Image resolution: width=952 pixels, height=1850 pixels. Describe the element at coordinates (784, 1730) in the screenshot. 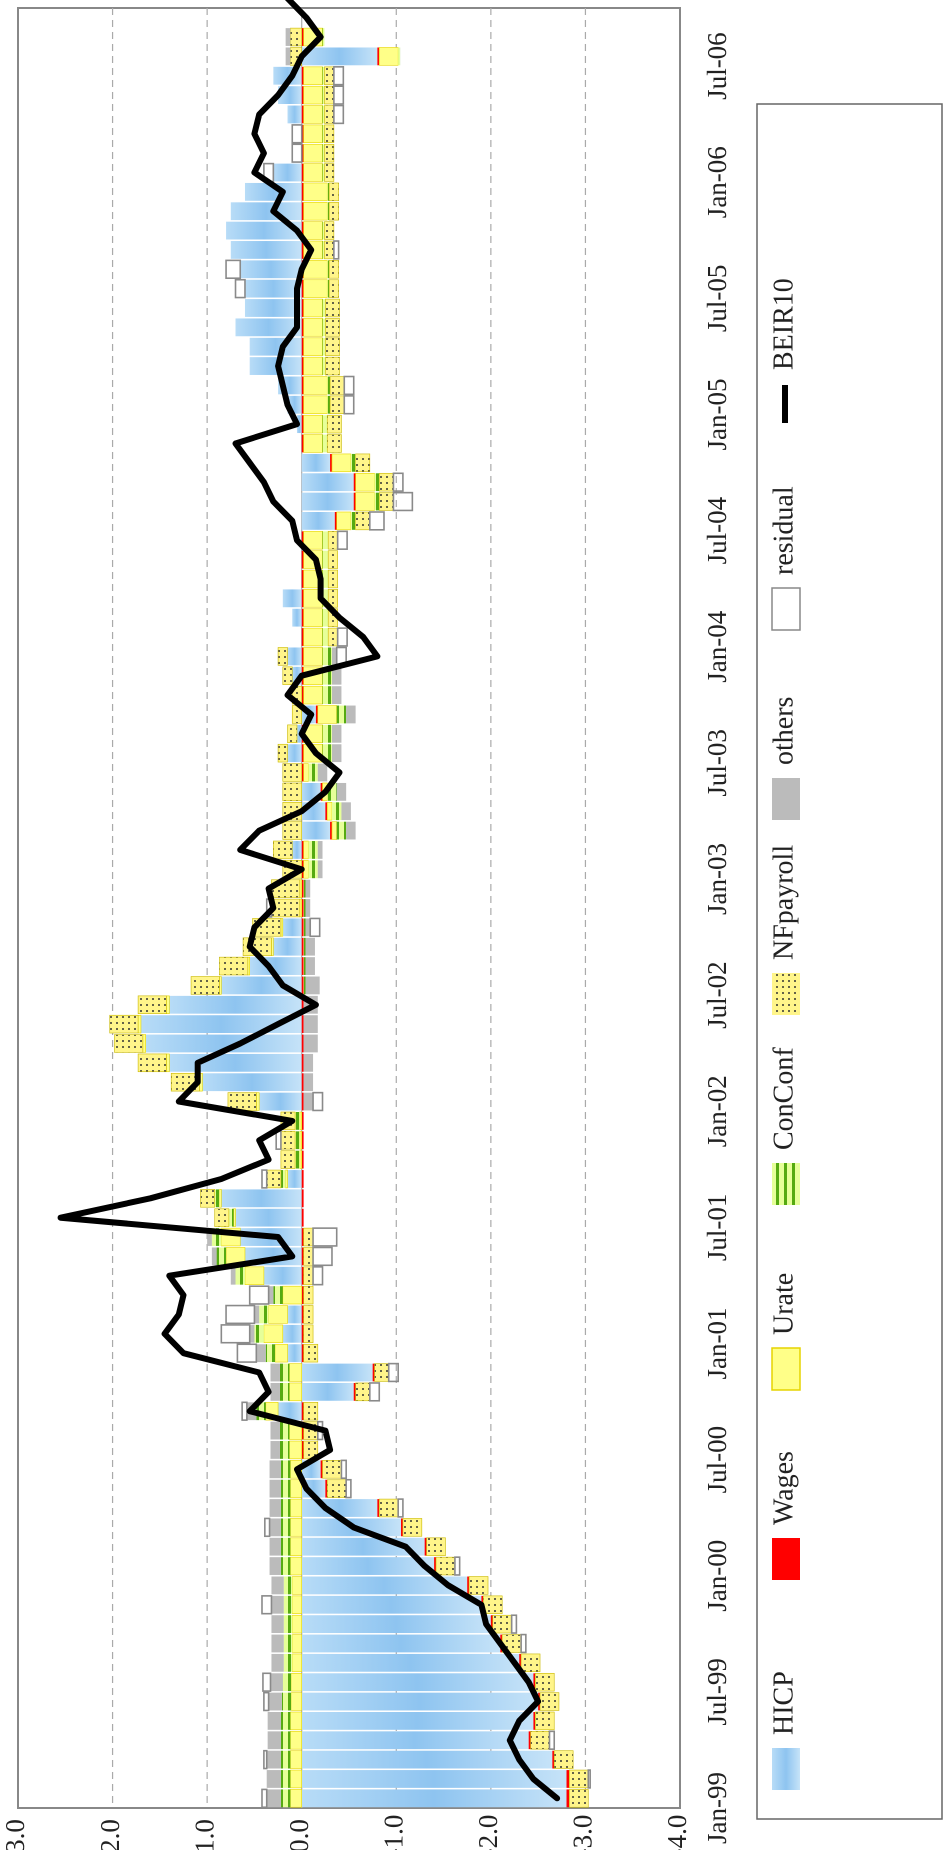

I see `legend-item-hicp: HICP` at that location.